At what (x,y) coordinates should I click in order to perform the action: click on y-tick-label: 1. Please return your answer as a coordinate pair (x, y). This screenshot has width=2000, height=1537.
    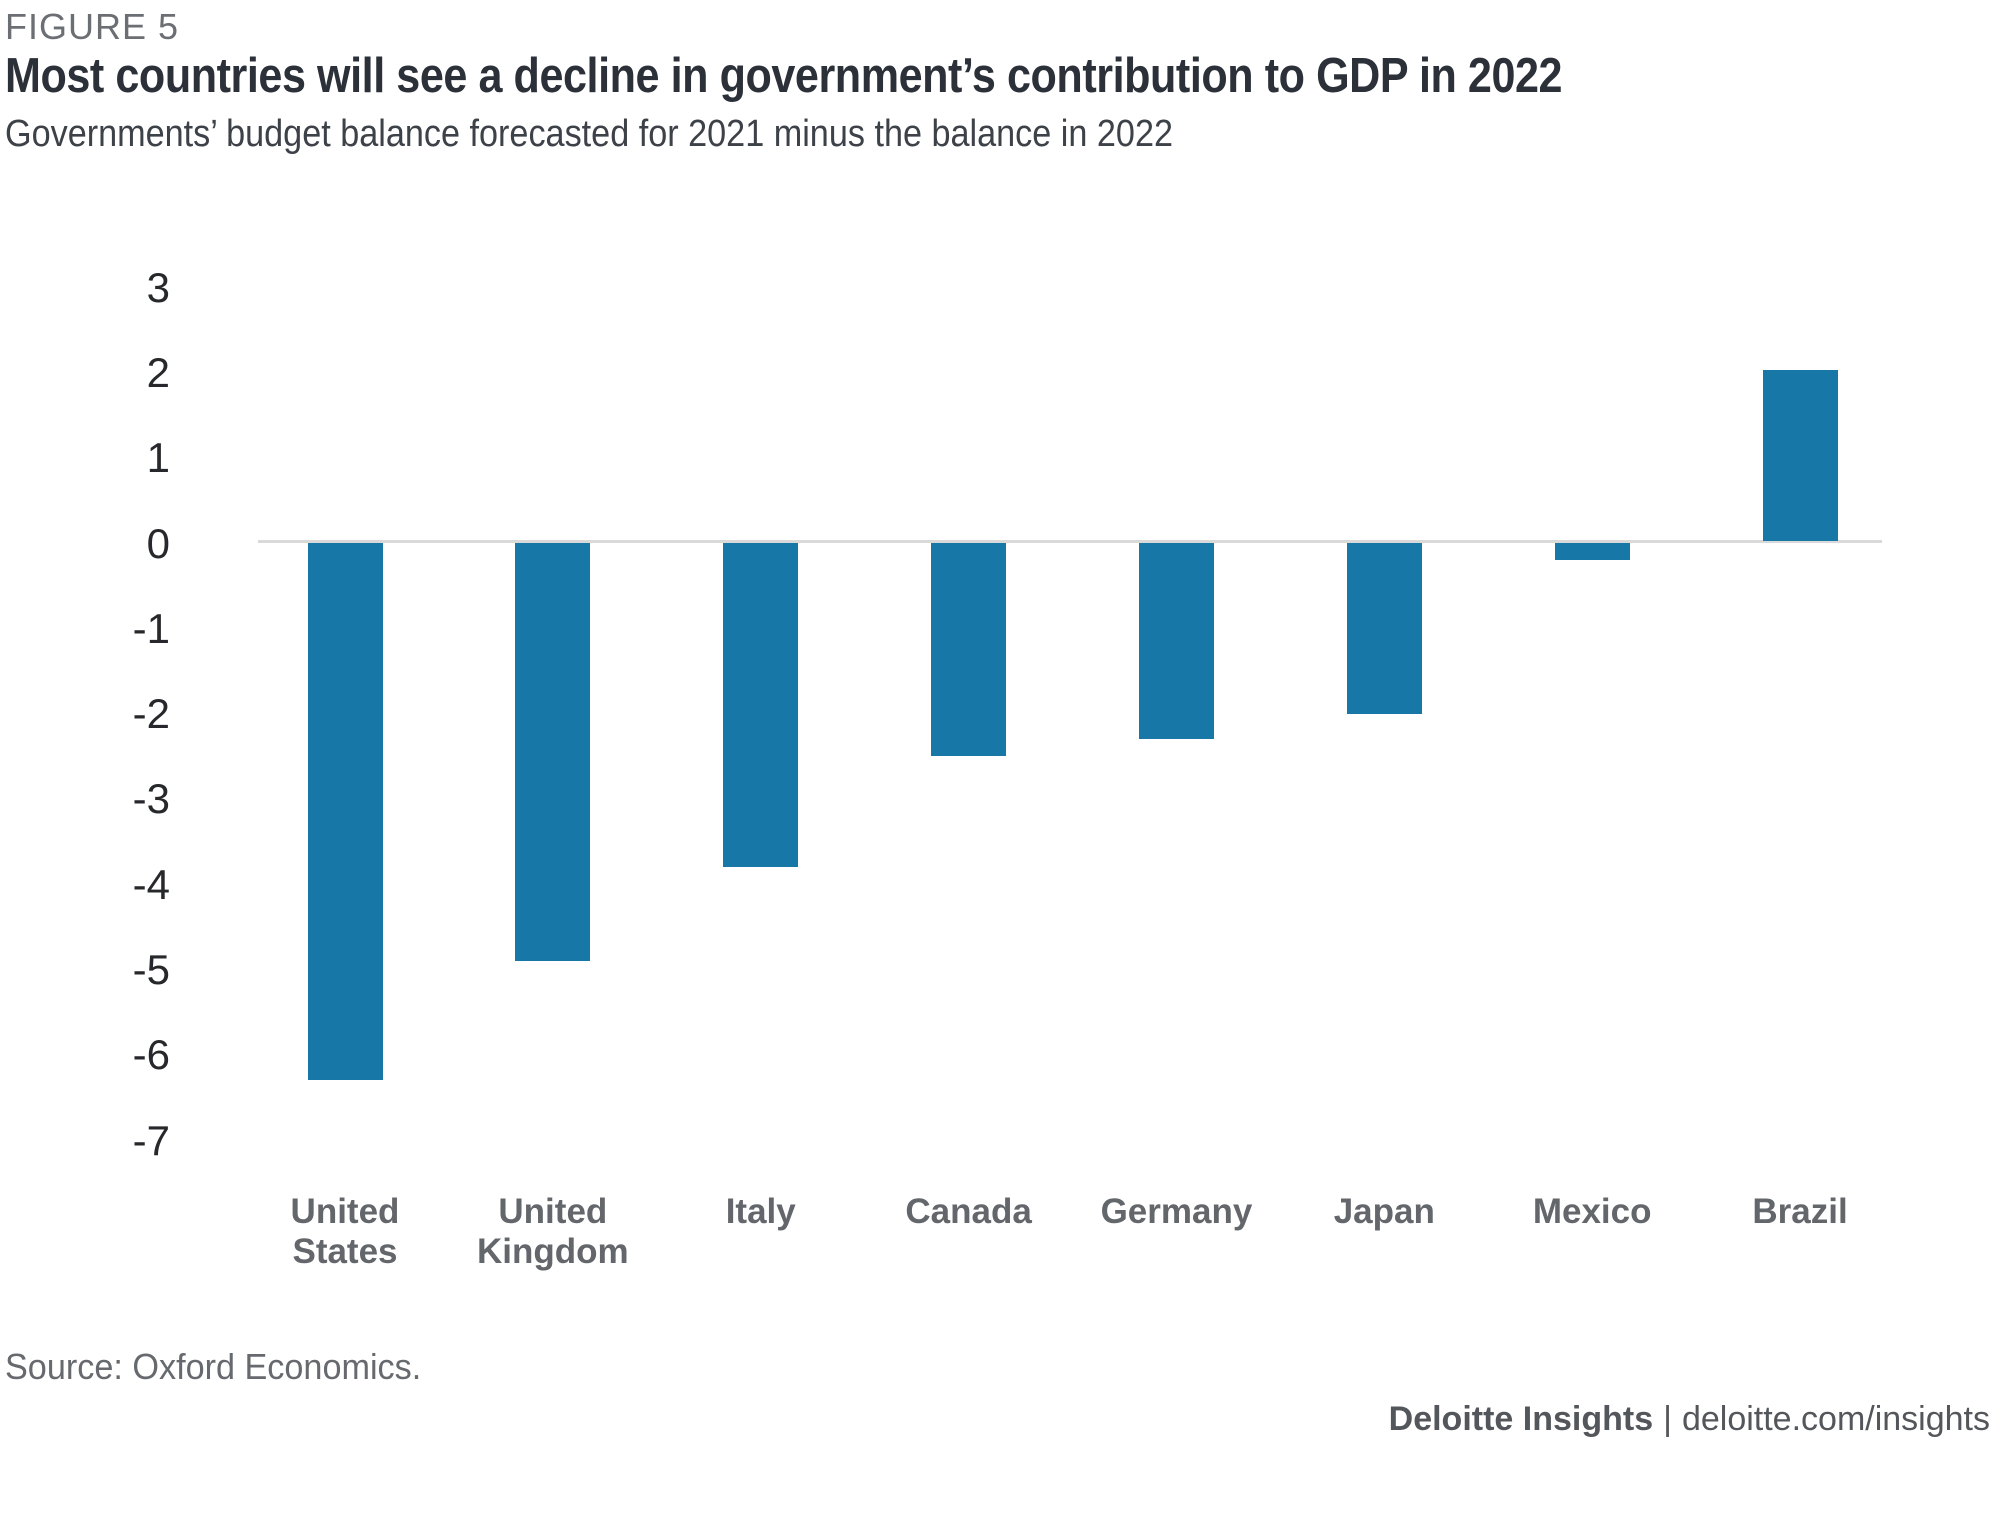
    Looking at the image, I should click on (158, 458).